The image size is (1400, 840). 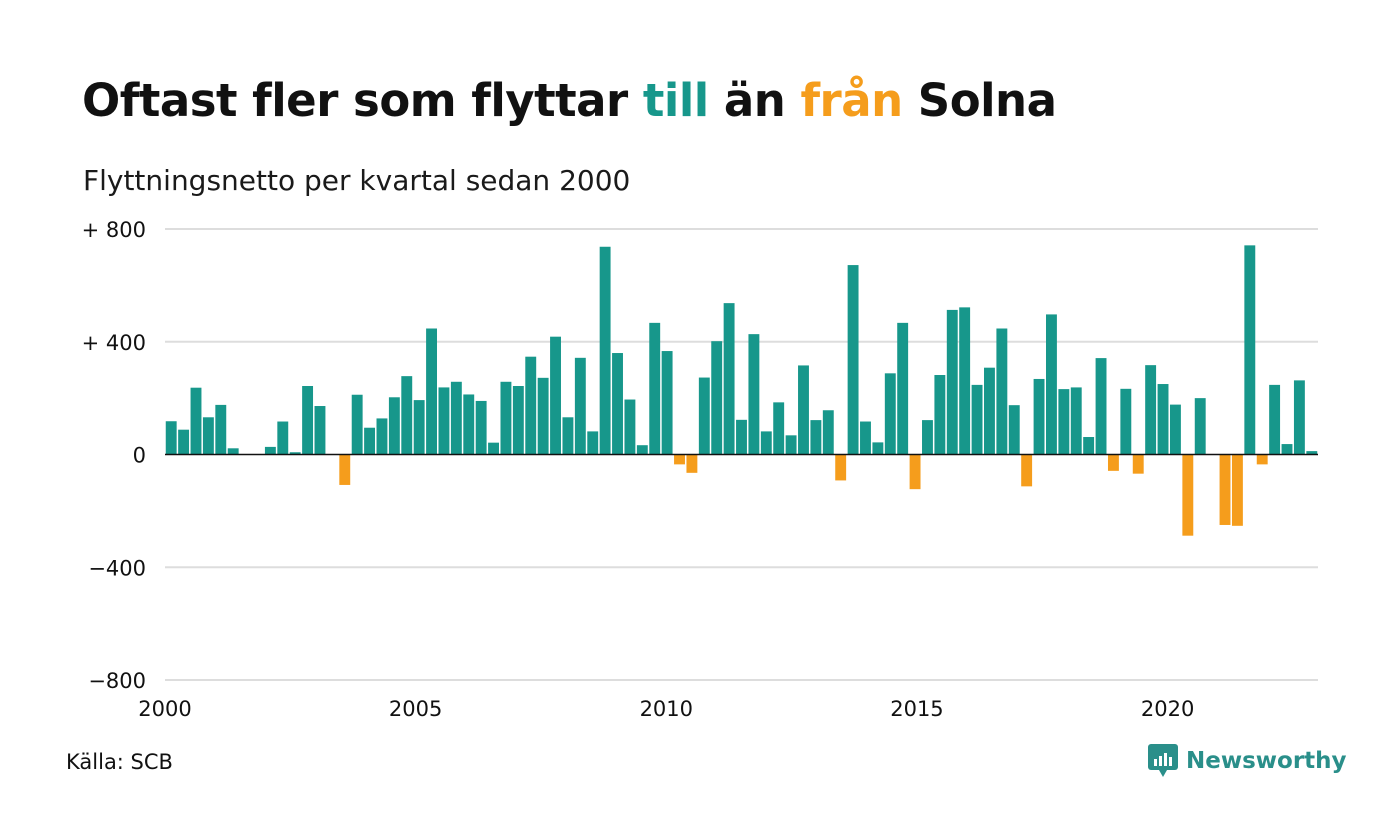 What do you see at coordinates (1163, 760) in the screenshot?
I see `newsworthy-logo-icon` at bounding box center [1163, 760].